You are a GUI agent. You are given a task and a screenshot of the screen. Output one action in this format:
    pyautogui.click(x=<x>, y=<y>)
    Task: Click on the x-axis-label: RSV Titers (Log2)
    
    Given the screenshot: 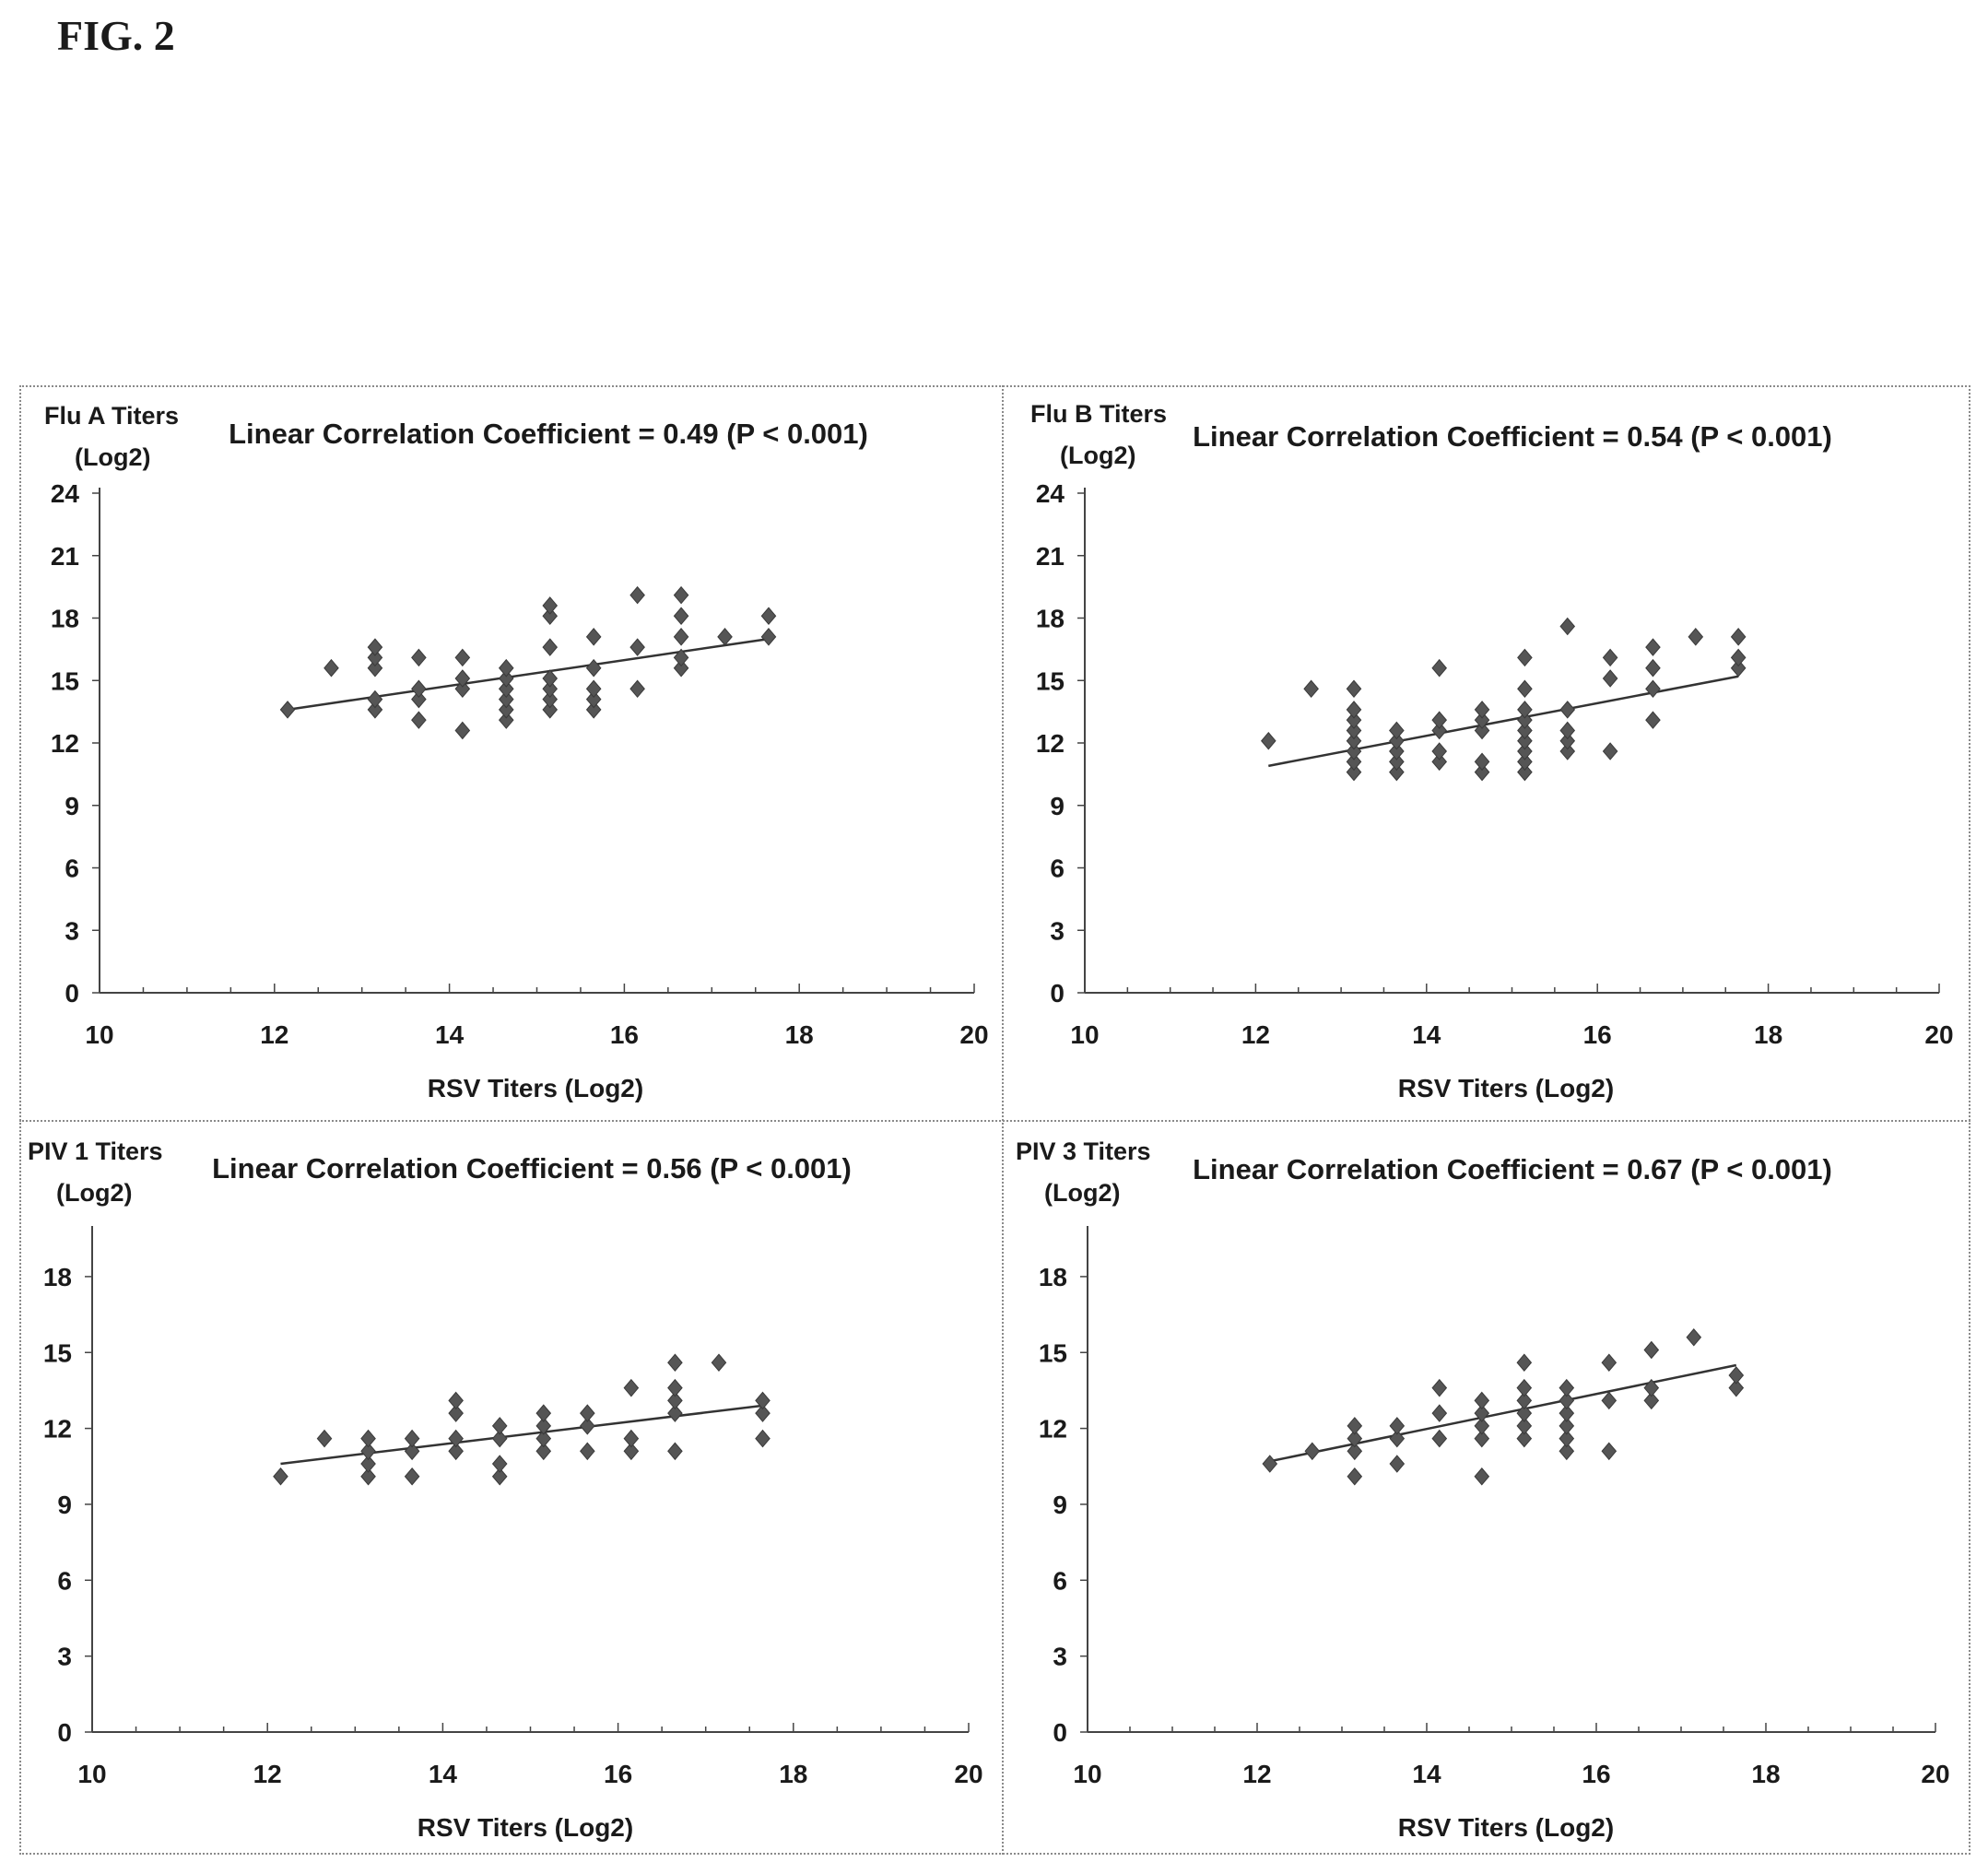 What is the action you would take?
    pyautogui.click(x=1506, y=1827)
    